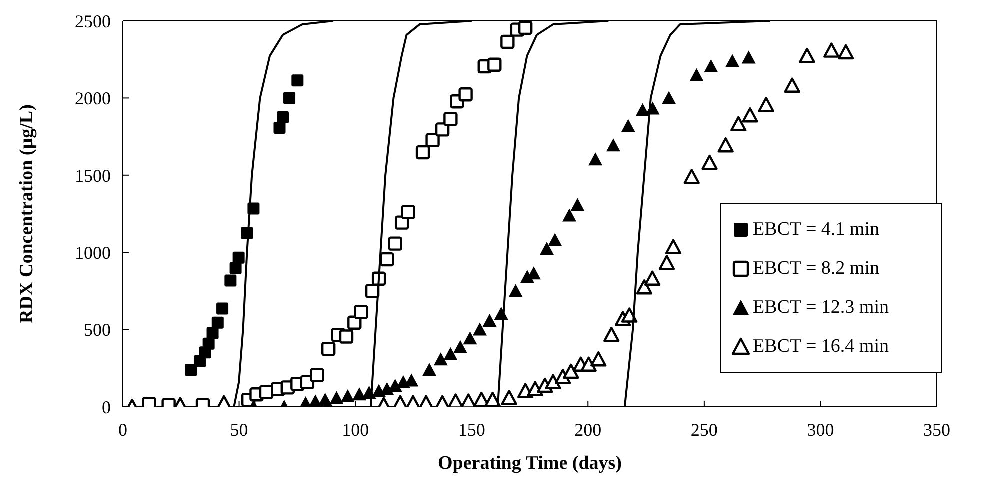 This screenshot has width=982, height=483. What do you see at coordinates (93, 98) in the screenshot?
I see `y-tick-label: 2000` at bounding box center [93, 98].